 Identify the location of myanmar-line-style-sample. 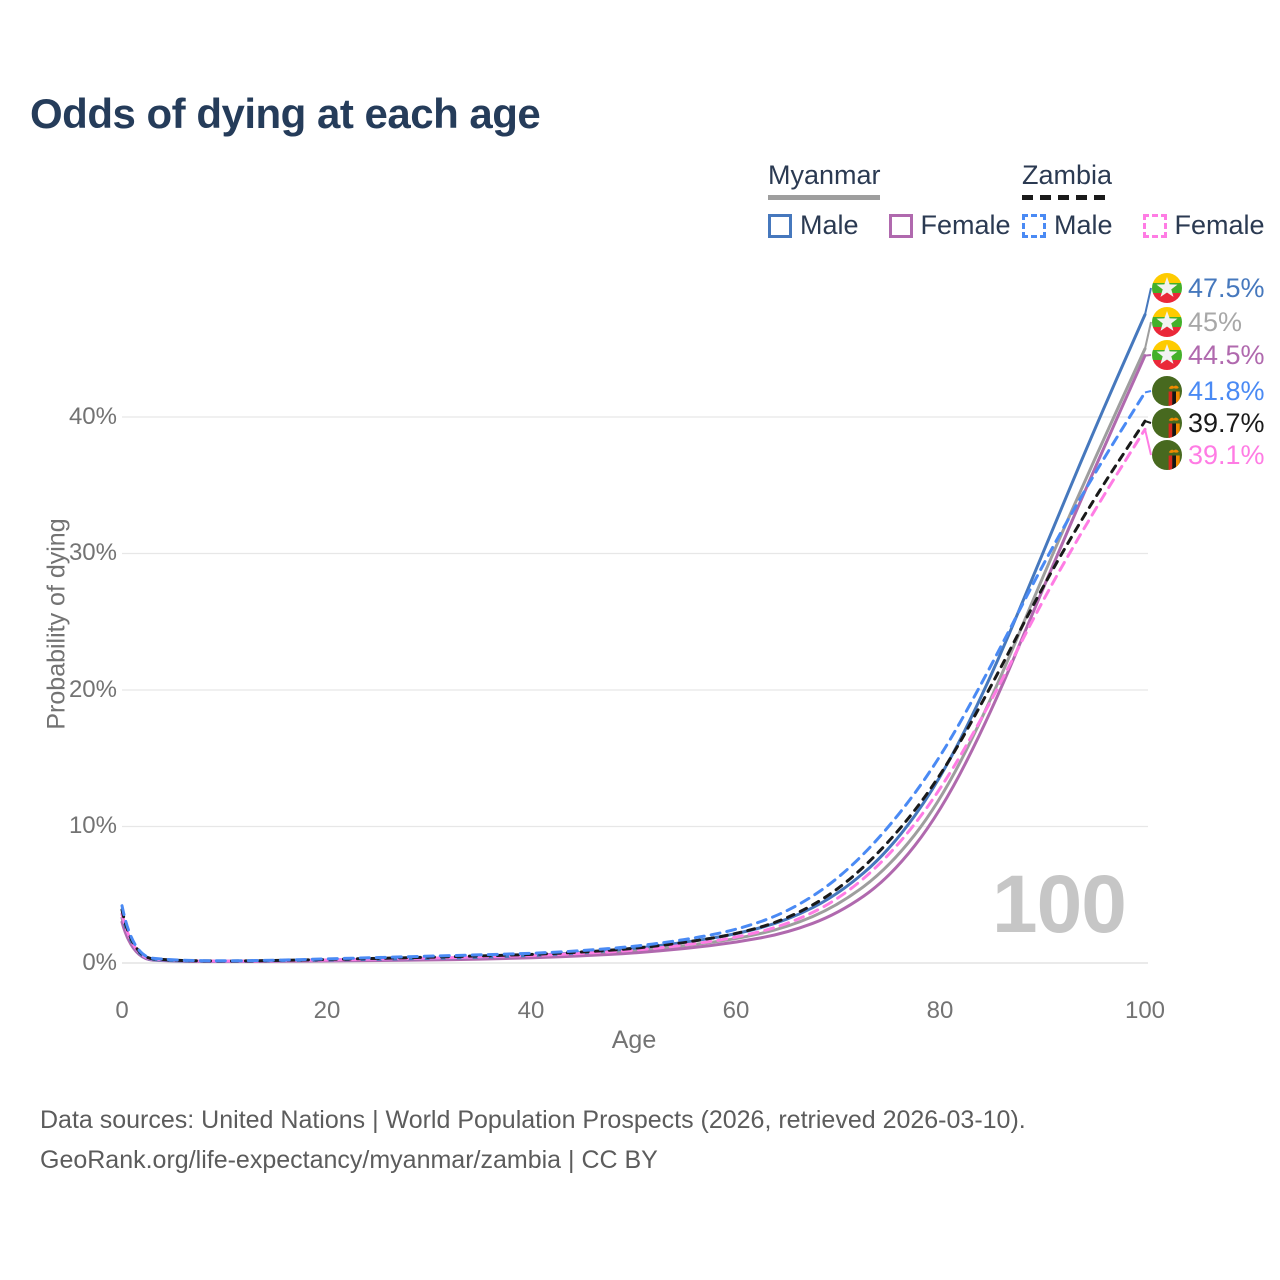
(824, 197).